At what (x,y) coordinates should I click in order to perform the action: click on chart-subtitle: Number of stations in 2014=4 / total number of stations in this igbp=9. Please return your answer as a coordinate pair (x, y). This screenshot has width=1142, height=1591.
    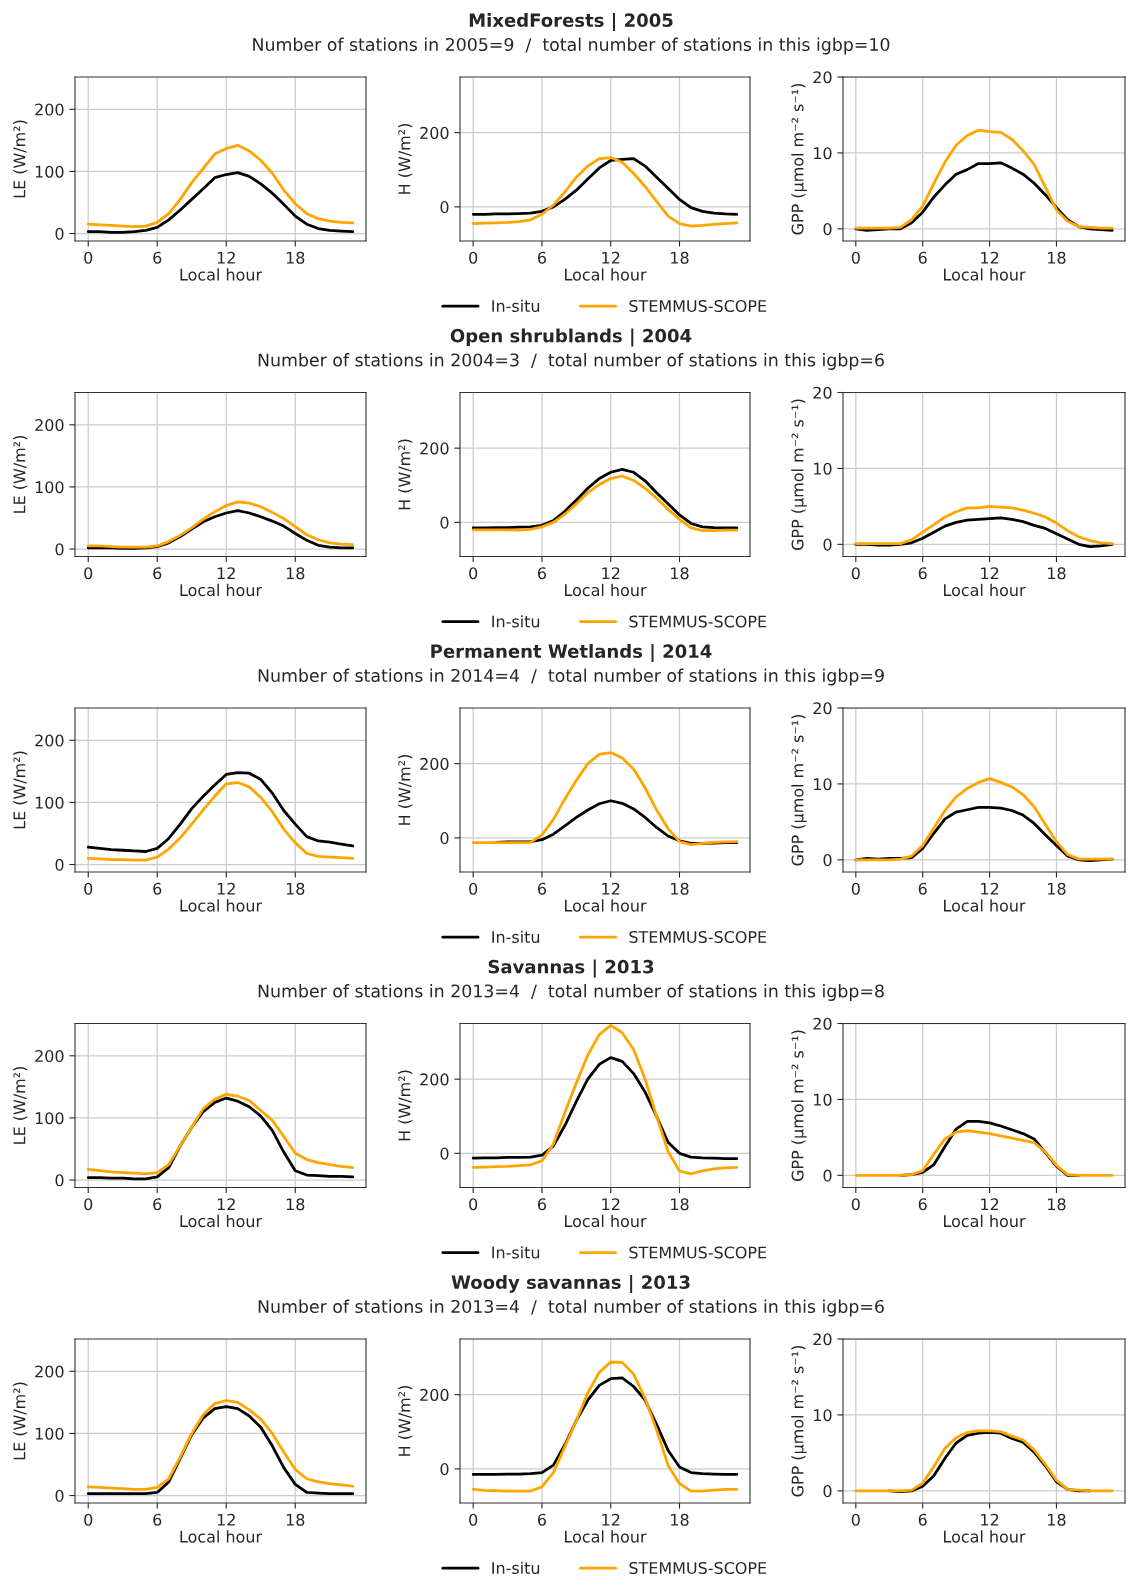
    Looking at the image, I should click on (571, 677).